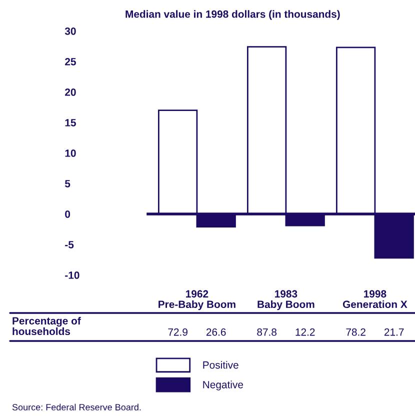  I want to click on chart-title: Median value in 1998 dollars (in thousands), so click(233, 15).